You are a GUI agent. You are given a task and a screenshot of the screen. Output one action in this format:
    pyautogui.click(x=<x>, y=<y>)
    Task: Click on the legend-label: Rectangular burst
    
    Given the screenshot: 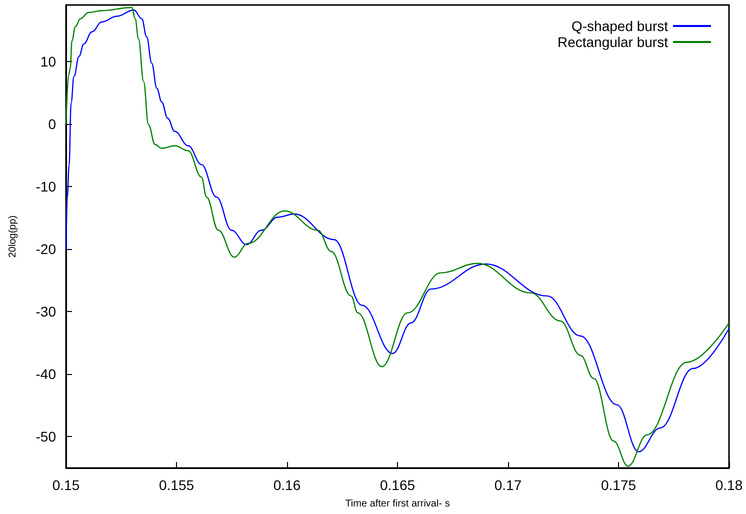 What is the action you would take?
    pyautogui.click(x=612, y=42)
    